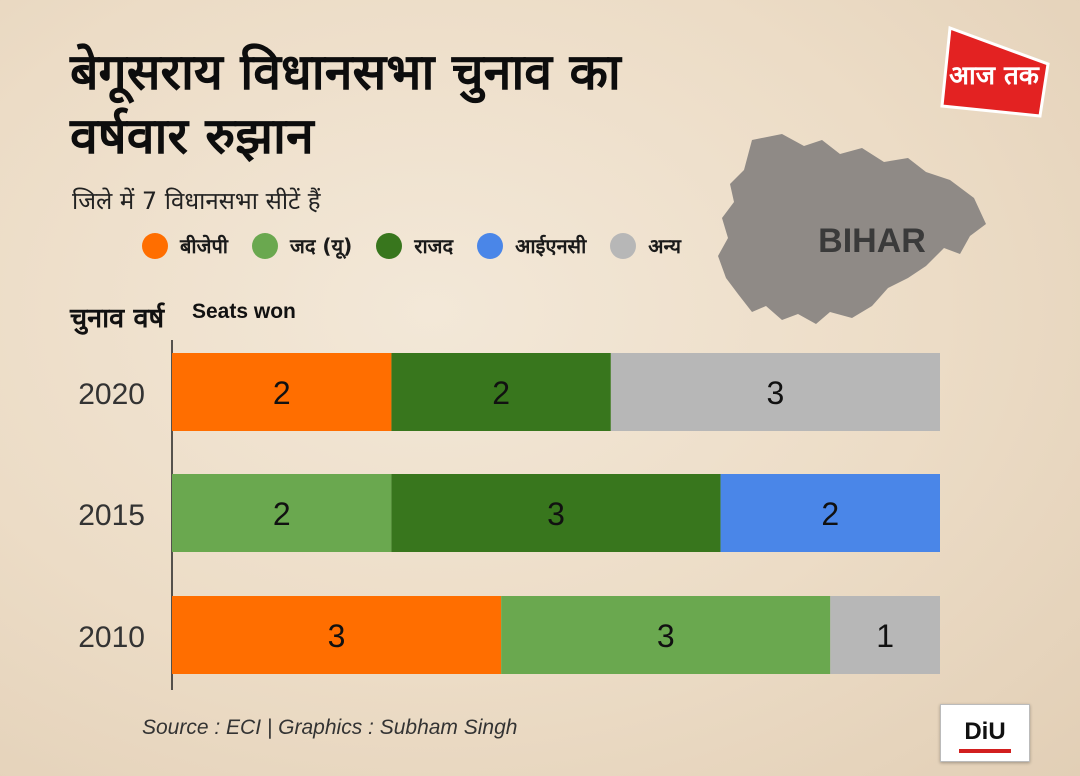  I want to click on diu-logo-icon: DiU, so click(985, 733).